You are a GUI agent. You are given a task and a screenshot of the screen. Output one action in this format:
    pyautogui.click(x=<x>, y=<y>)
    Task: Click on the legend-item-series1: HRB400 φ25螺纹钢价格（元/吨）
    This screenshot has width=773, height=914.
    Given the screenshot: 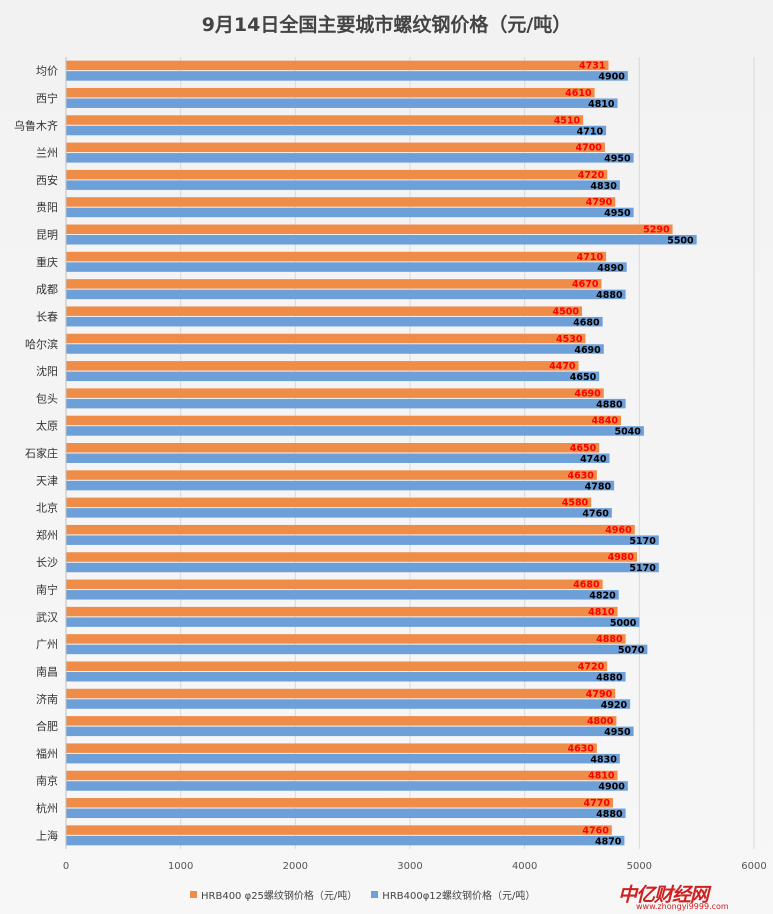 What is the action you would take?
    pyautogui.click(x=273, y=894)
    